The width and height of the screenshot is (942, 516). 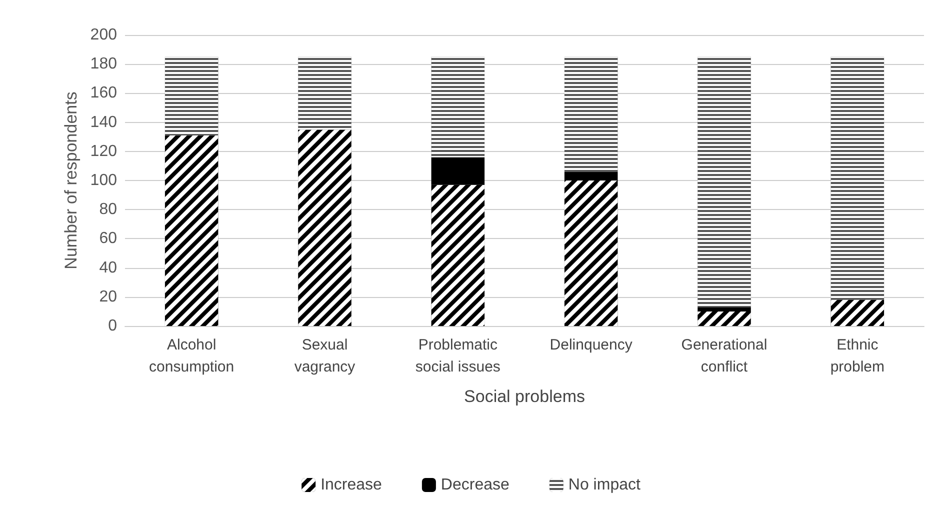 What do you see at coordinates (724, 356) in the screenshot?
I see `x-tick-label: Generational conflict` at bounding box center [724, 356].